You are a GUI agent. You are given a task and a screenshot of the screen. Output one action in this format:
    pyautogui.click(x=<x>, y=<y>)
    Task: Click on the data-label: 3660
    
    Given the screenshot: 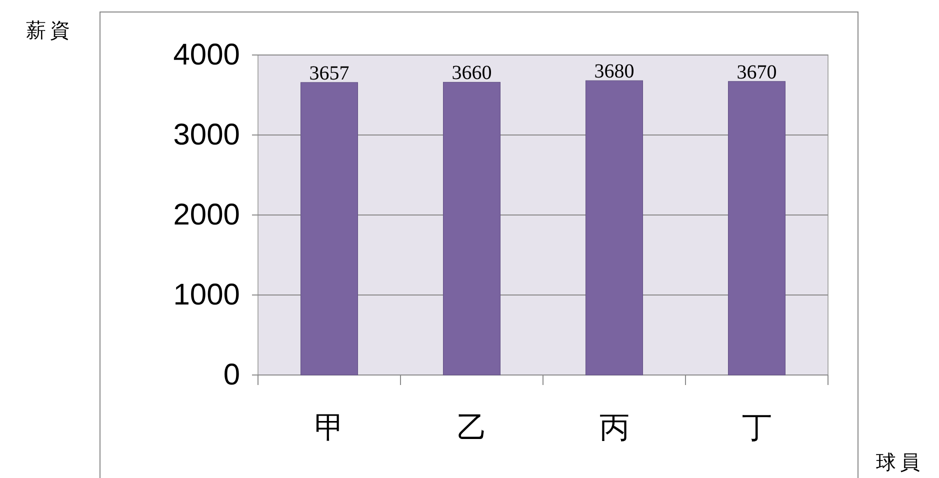 What is the action you would take?
    pyautogui.click(x=472, y=73)
    